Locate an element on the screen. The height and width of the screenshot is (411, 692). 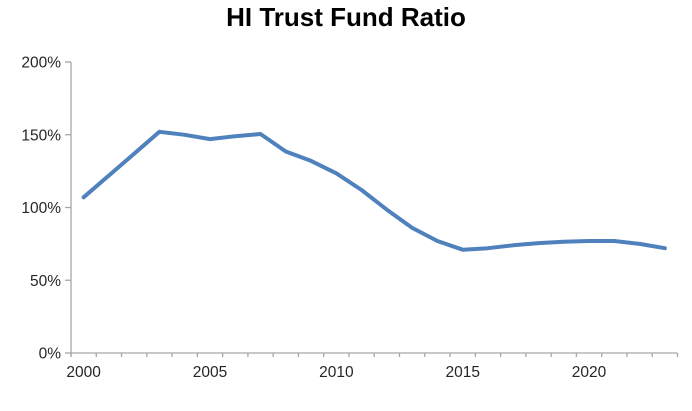
x-axis-tick-label: 2020 is located at coordinates (589, 372).